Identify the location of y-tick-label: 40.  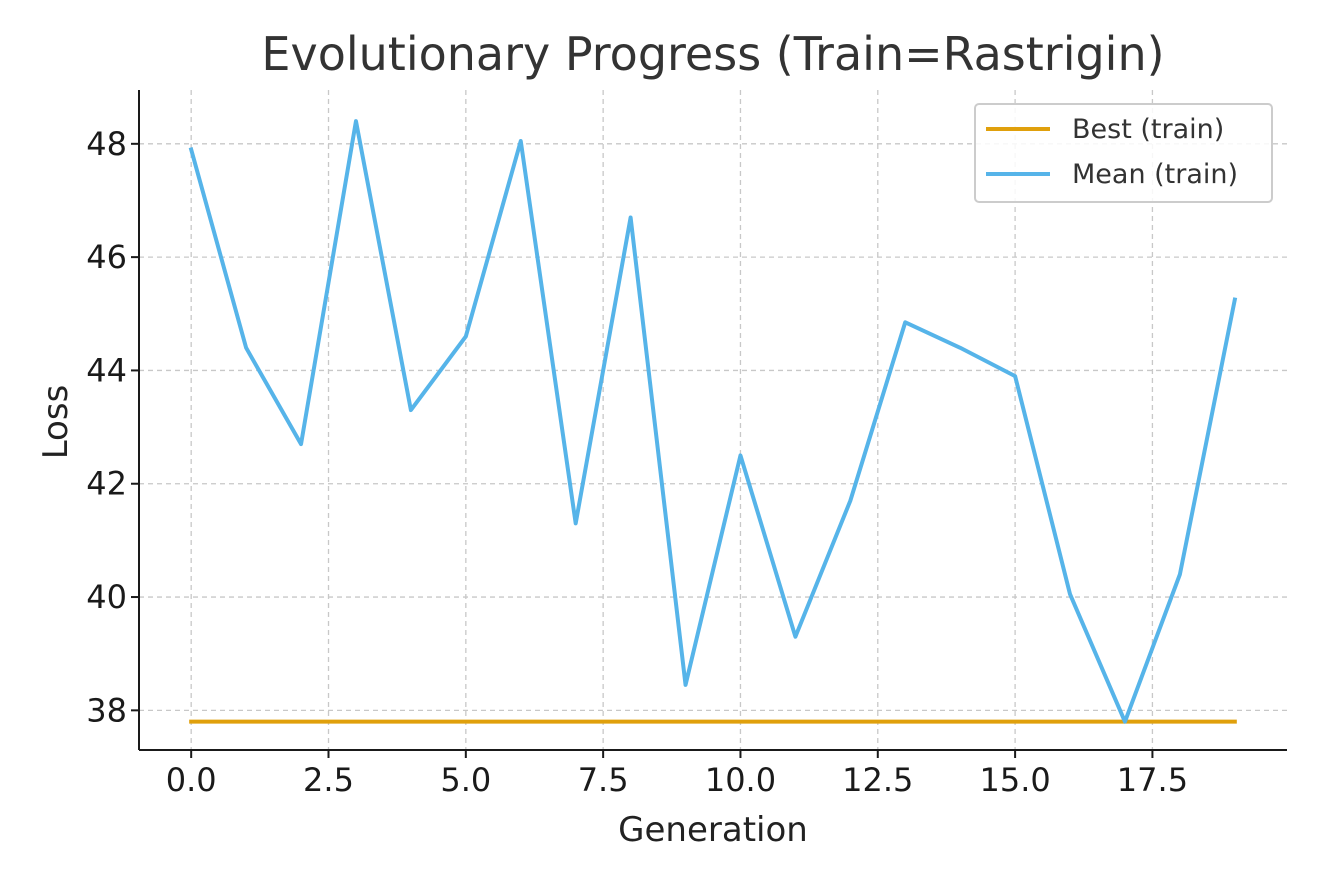
(106, 597).